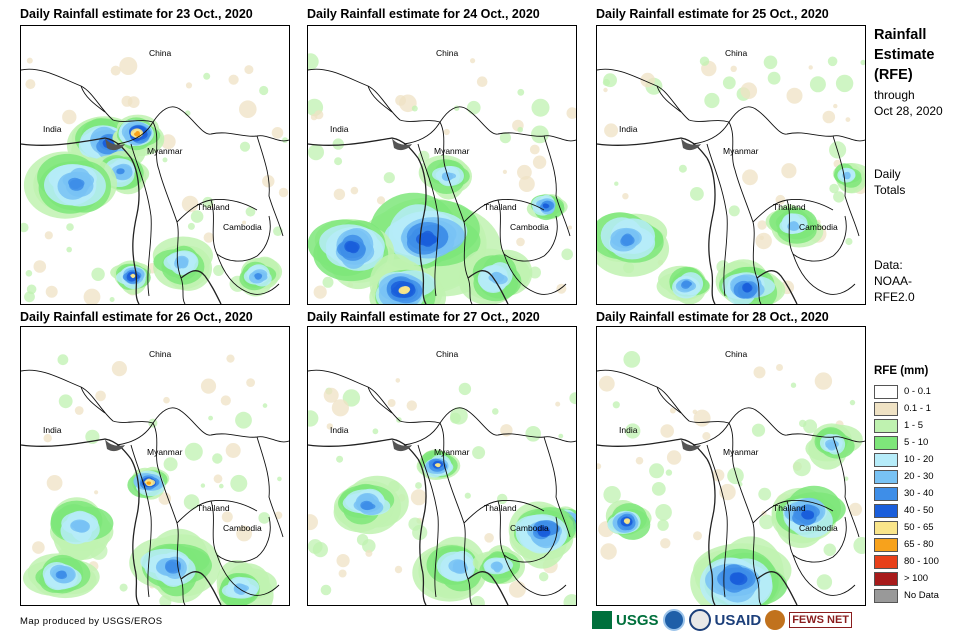 This screenshot has width=967, height=639. I want to click on legend-label: 40 - 50, so click(919, 510).